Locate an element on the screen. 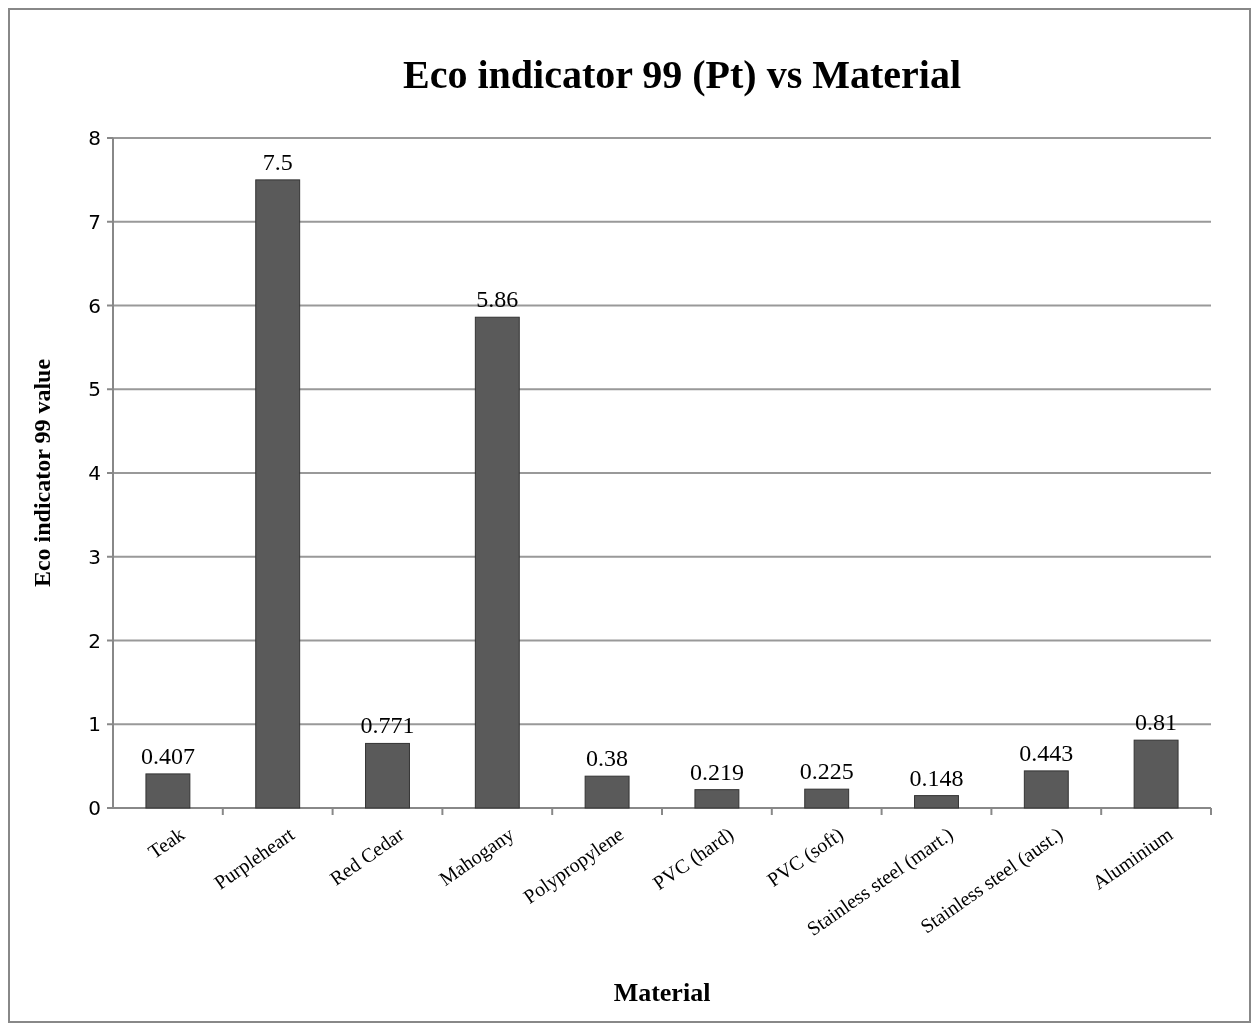 The height and width of the screenshot is (1035, 1259). data-label: 0.81 is located at coordinates (1156, 722).